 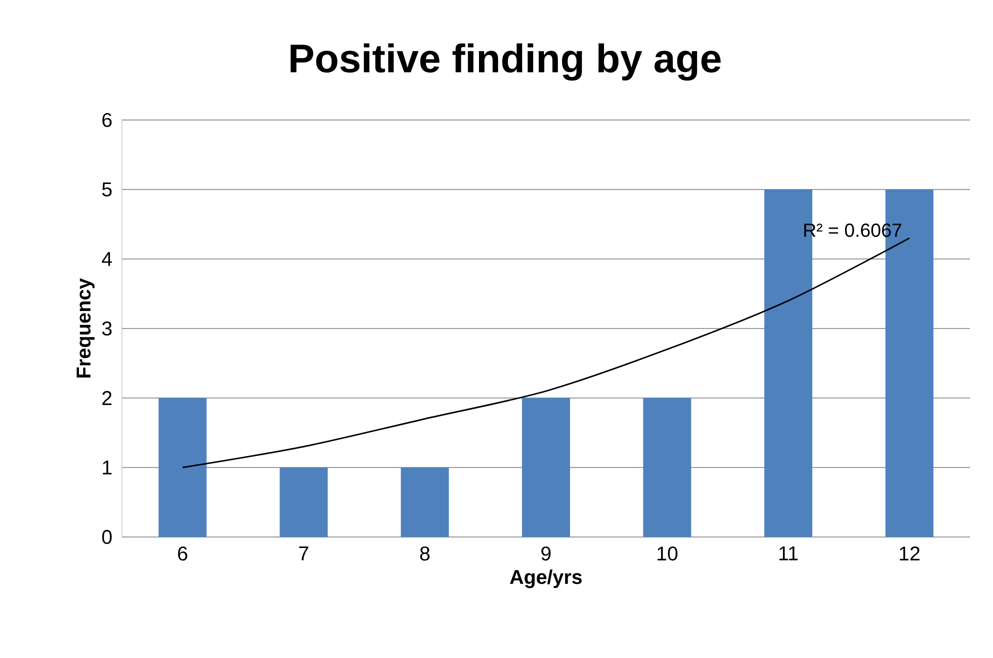 What do you see at coordinates (546, 578) in the screenshot?
I see `x-axis-title: Age/yrs` at bounding box center [546, 578].